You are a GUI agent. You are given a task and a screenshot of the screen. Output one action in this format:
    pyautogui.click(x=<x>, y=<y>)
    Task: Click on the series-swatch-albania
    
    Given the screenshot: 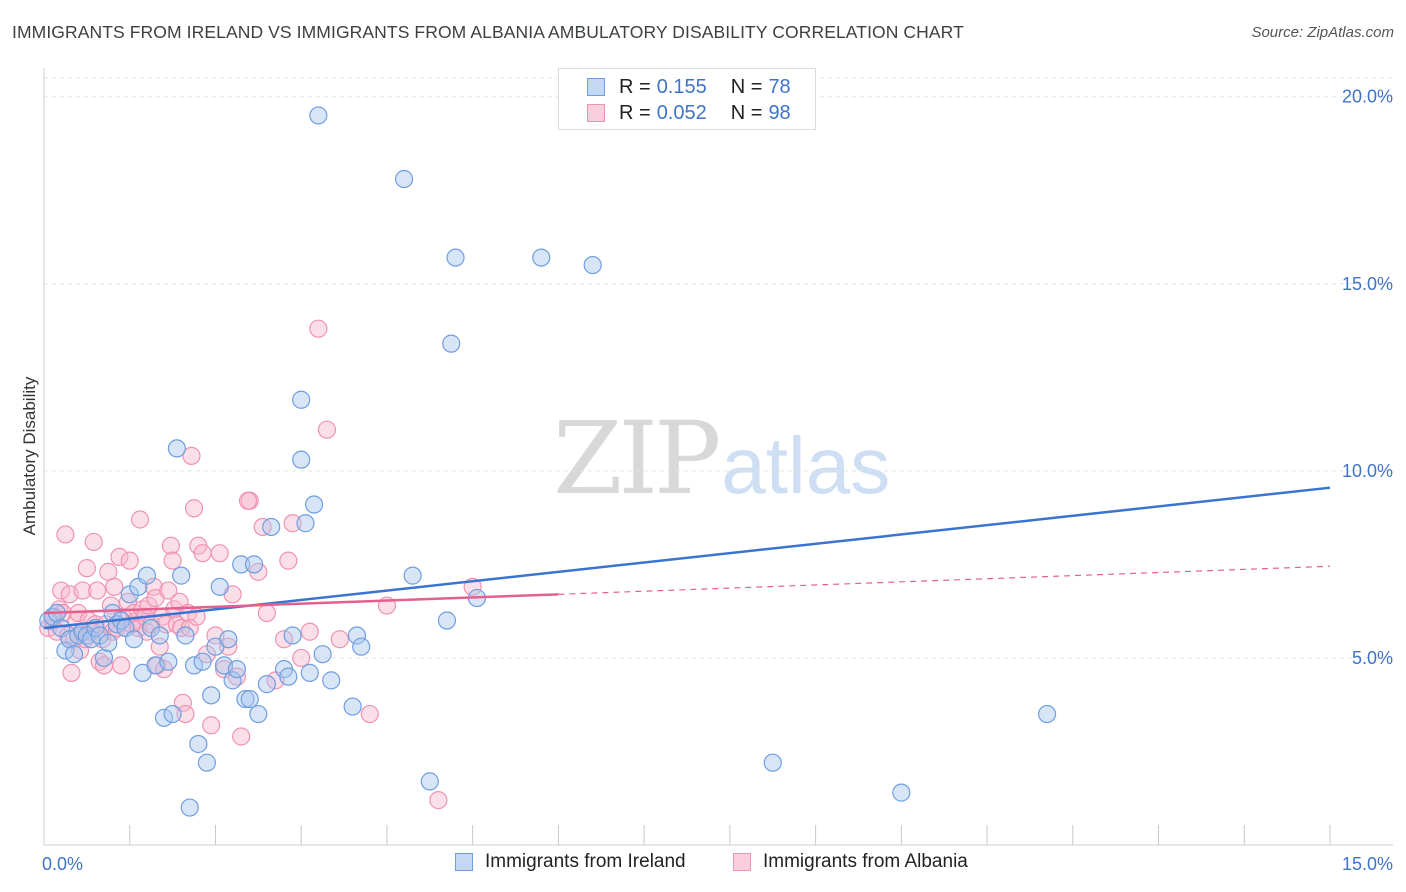 What is the action you would take?
    pyautogui.click(x=742, y=862)
    